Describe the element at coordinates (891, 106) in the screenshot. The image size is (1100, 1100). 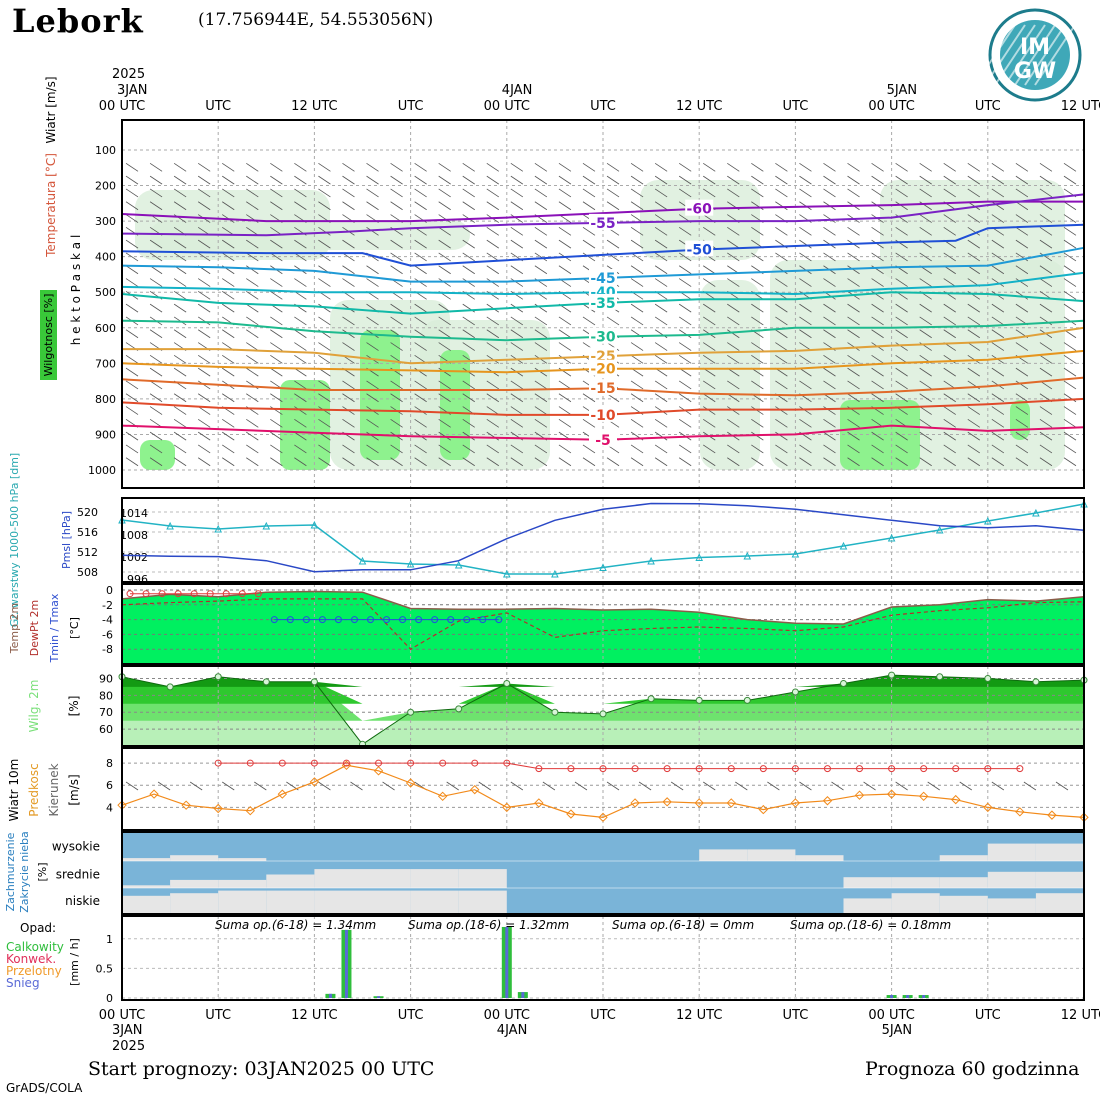
I see `top-time-label: 00 UTC` at that location.